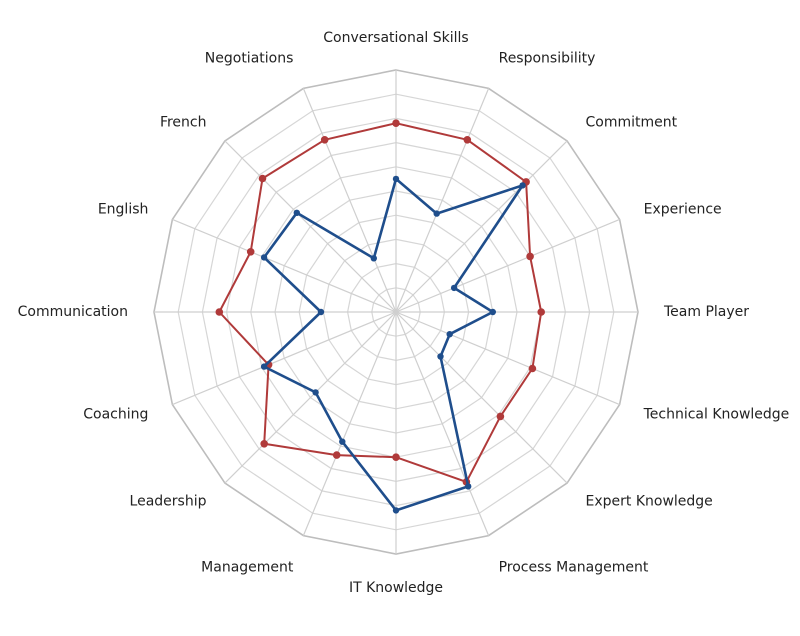 The height and width of the screenshot is (636, 800). I want to click on axis-label-process-management: Process Management, so click(574, 568).